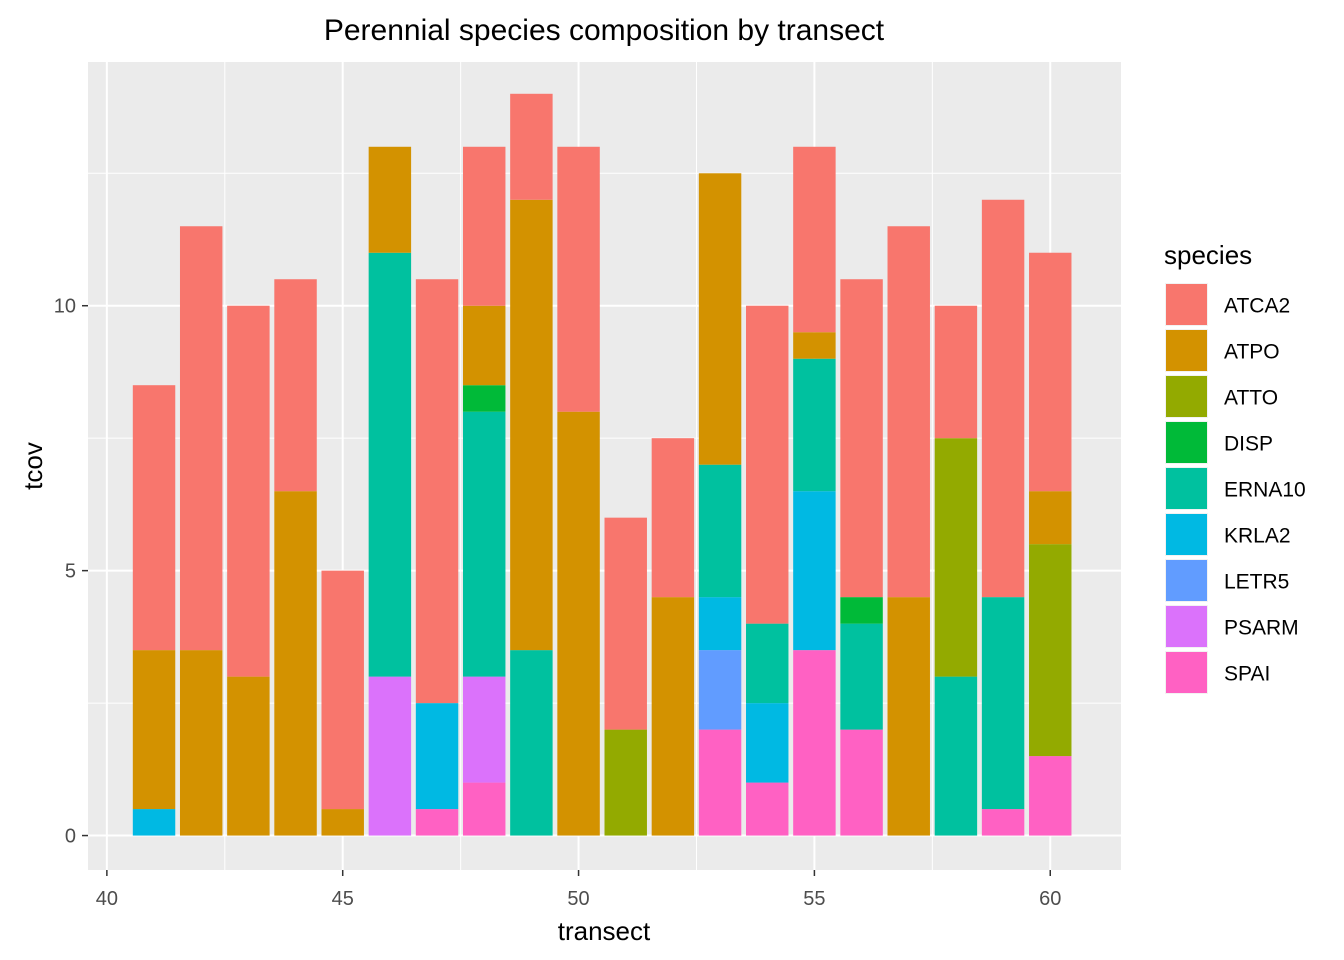  Describe the element at coordinates (1261, 628) in the screenshot. I see `legend-label: PSARM` at that location.